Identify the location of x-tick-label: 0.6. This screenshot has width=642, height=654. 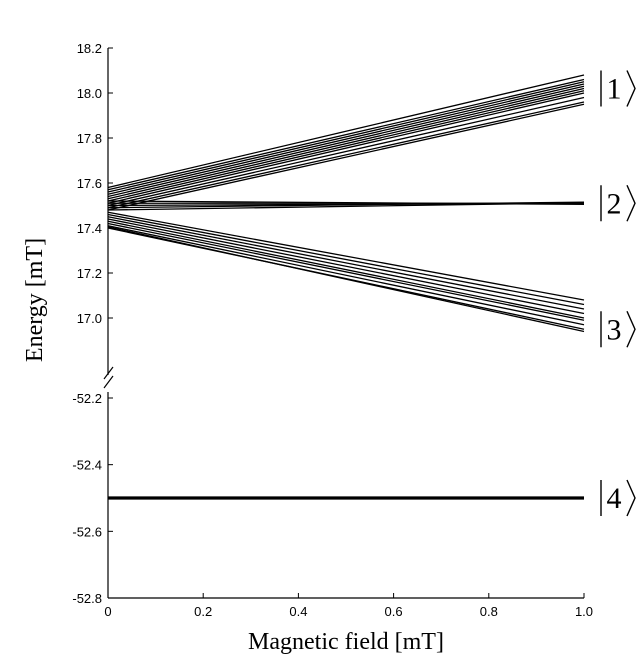
(394, 611).